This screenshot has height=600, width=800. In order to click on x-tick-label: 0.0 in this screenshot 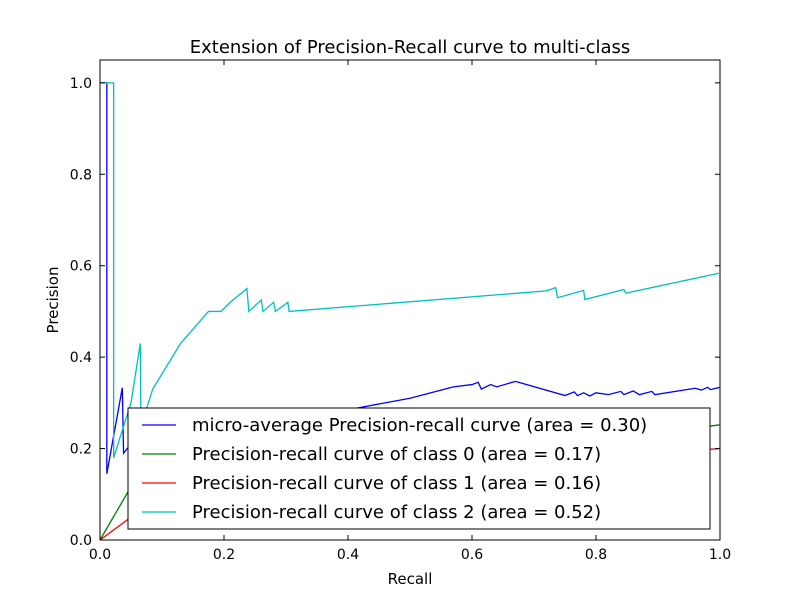, I will do `click(100, 555)`.